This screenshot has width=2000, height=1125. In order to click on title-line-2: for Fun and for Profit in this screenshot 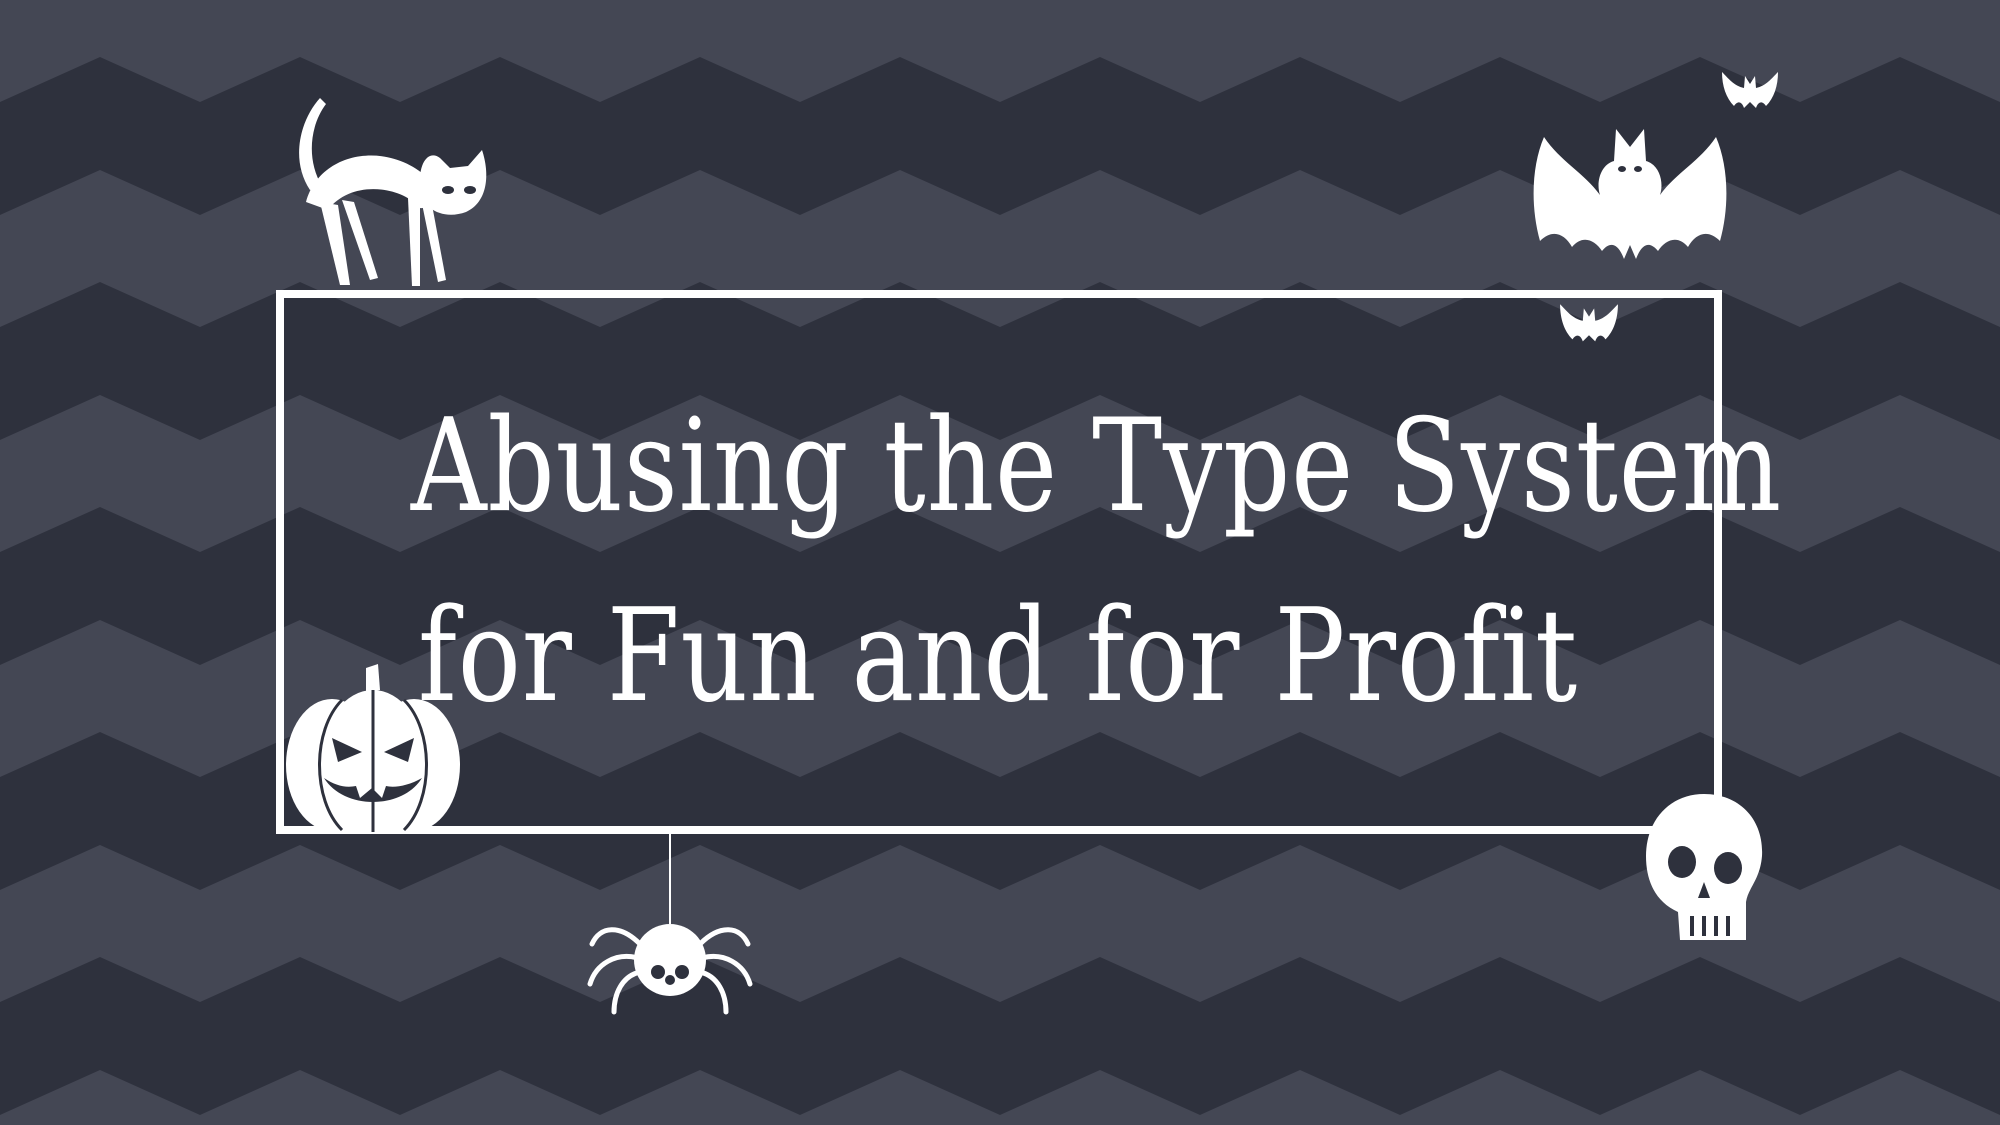, I will do `click(998, 656)`.